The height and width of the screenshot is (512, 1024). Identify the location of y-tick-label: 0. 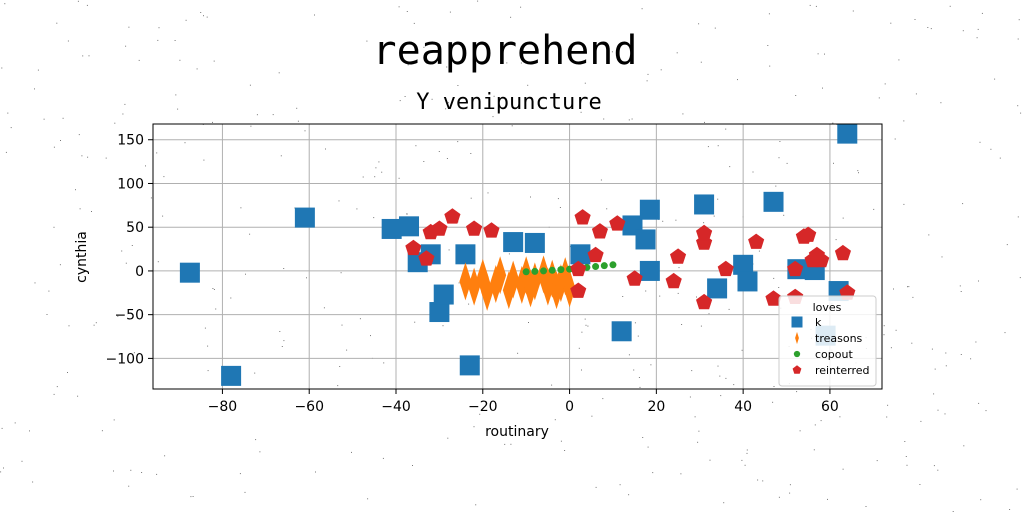
(139, 272).